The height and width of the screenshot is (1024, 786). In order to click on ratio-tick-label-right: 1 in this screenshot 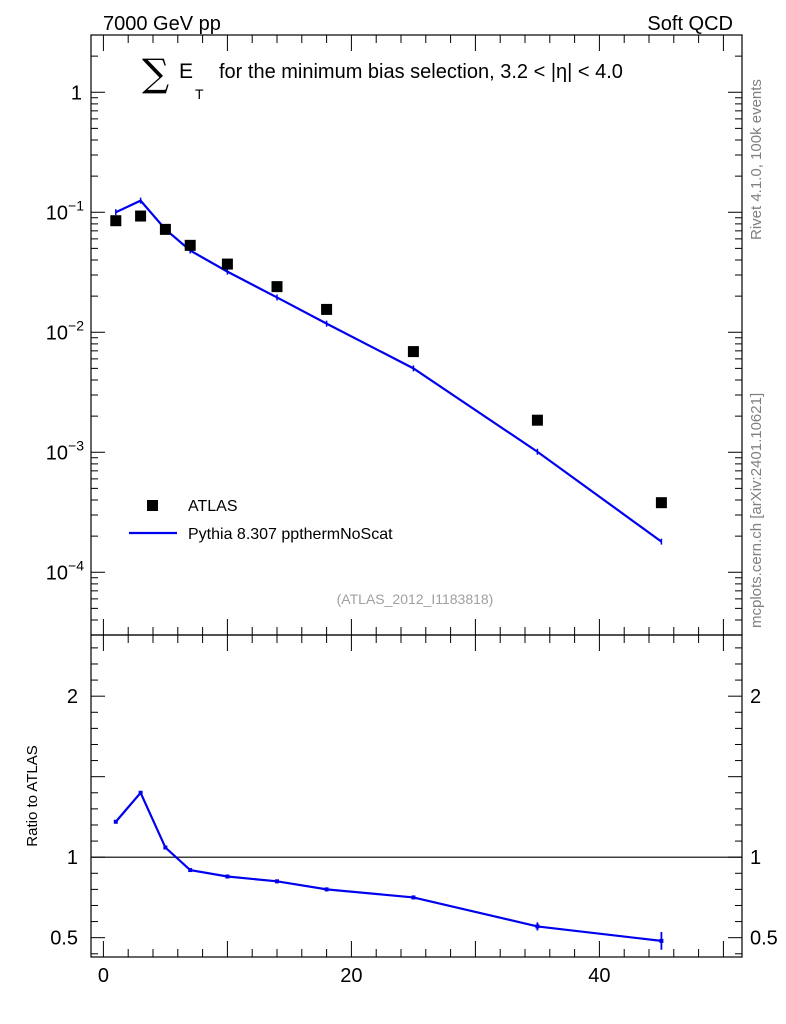, I will do `click(755, 858)`.